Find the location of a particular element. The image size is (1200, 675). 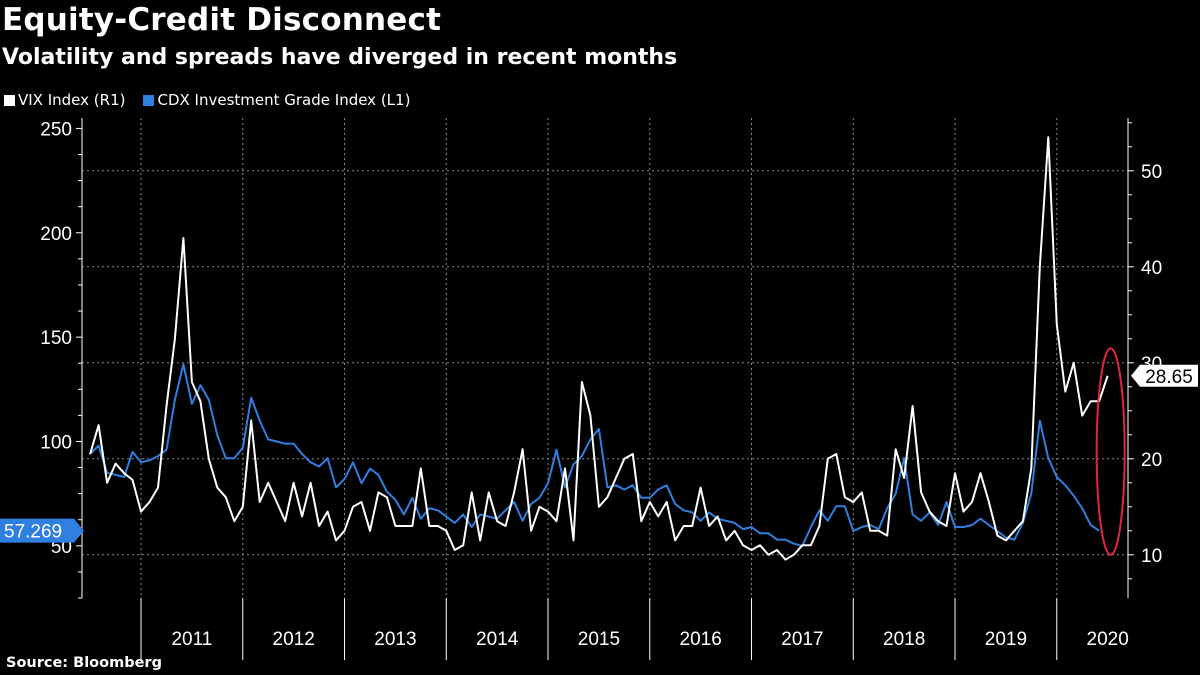

legend-label-cdx: CDX Investment Grade Index (L1) is located at coordinates (284, 100).